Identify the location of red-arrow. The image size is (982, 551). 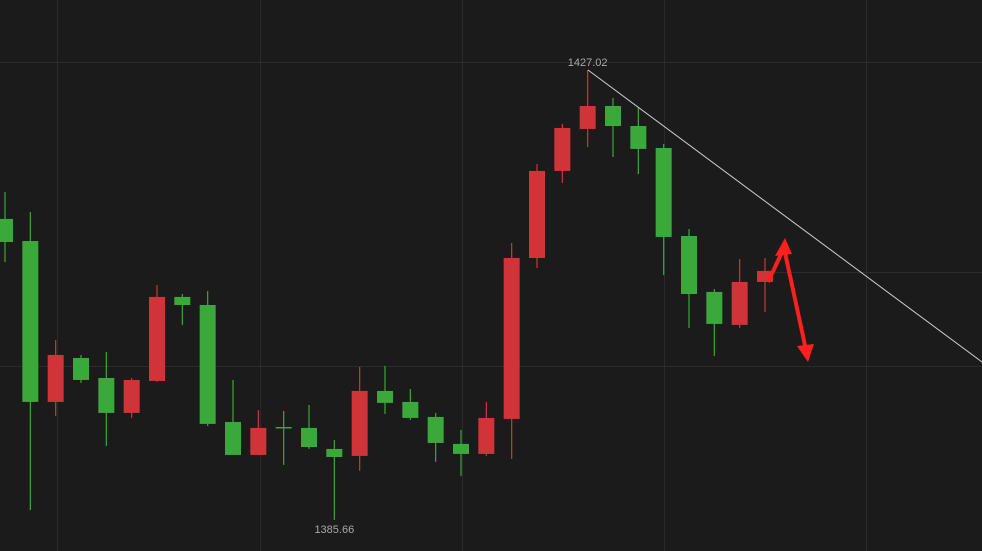
(790, 300).